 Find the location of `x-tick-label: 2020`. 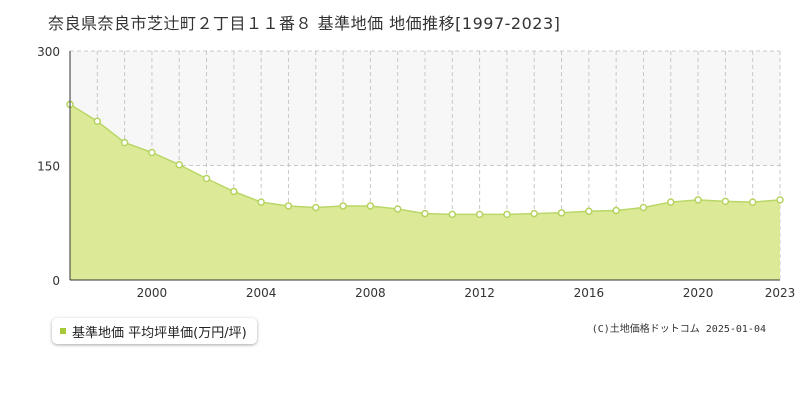

x-tick-label: 2020 is located at coordinates (698, 293).